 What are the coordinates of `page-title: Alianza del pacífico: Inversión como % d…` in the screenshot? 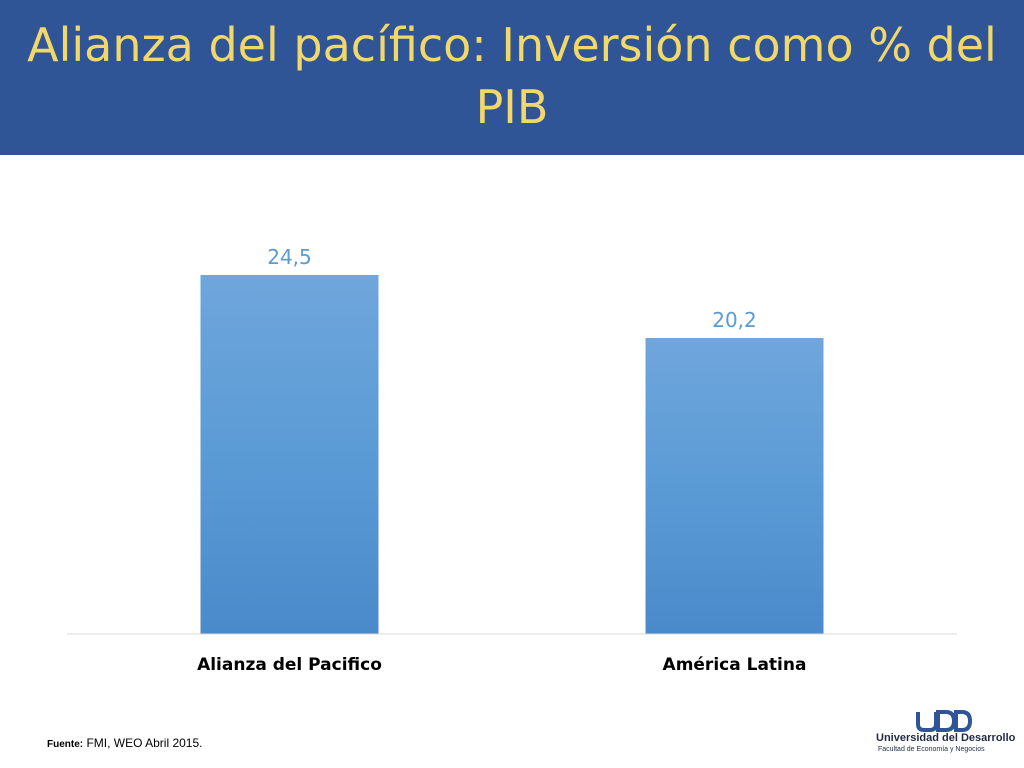 It's located at (512, 76).